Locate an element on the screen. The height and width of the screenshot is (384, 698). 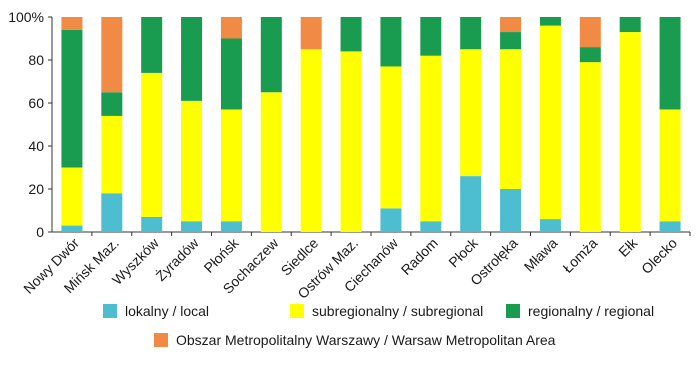
y-tick-label: 100% is located at coordinates (26, 17).